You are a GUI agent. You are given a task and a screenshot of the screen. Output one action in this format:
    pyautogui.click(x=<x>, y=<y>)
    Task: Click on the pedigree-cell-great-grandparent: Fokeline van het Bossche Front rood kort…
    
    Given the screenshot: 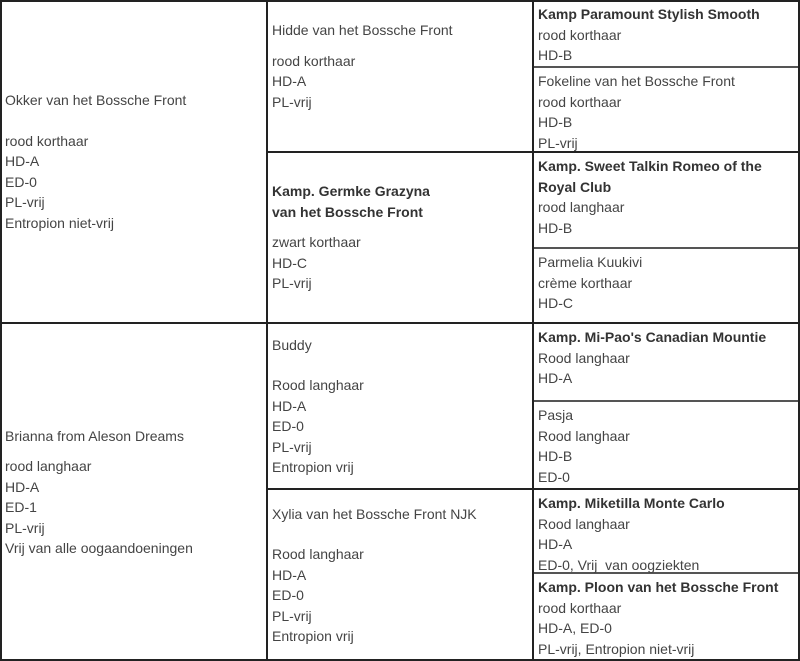 What is the action you would take?
    pyautogui.click(x=666, y=109)
    